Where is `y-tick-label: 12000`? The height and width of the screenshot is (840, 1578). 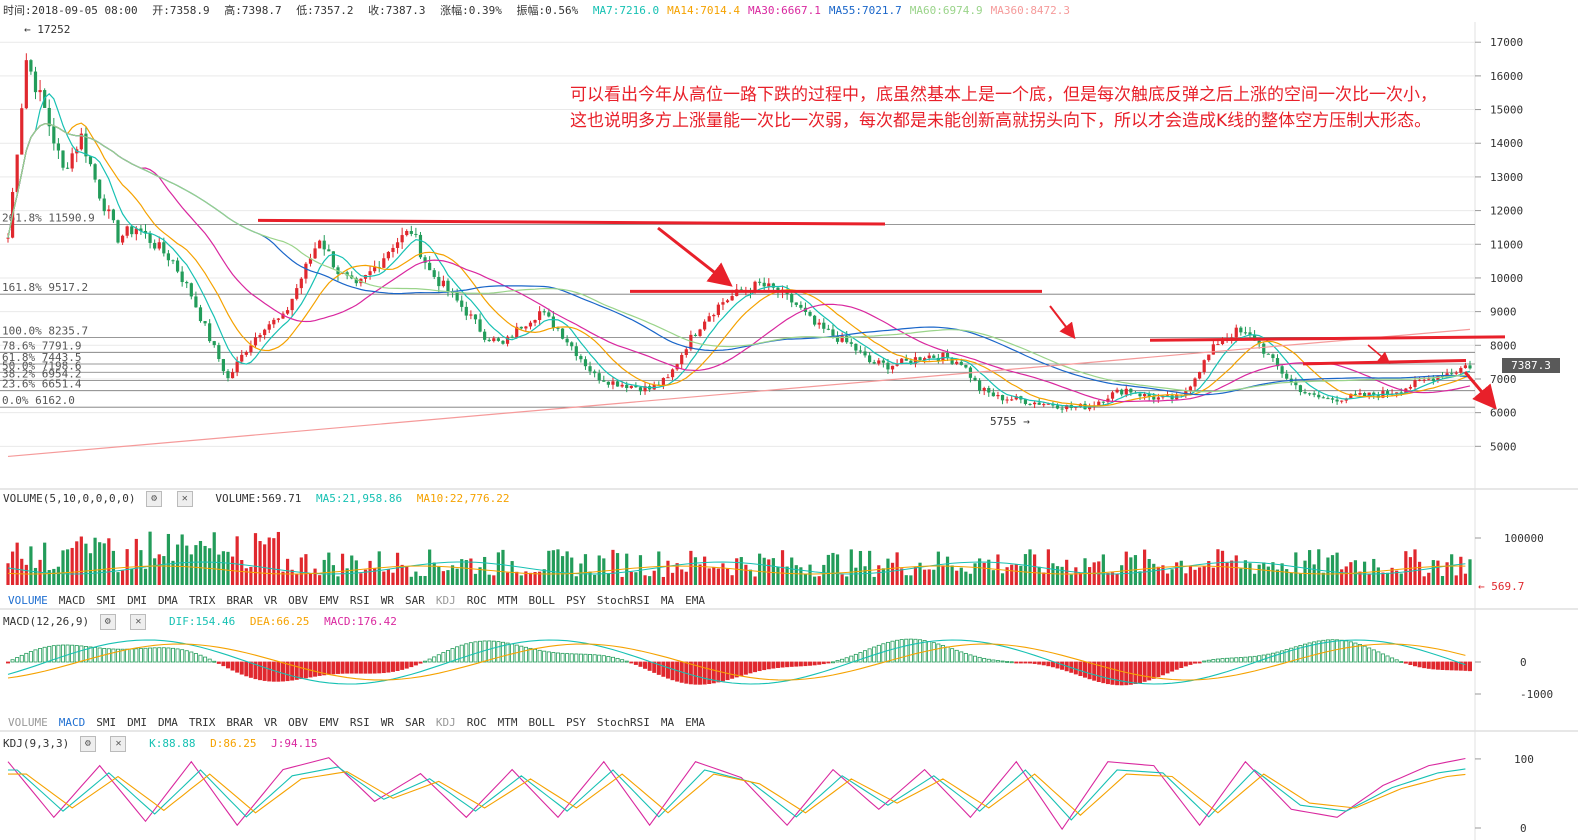 y-tick-label: 12000 is located at coordinates (1506, 211).